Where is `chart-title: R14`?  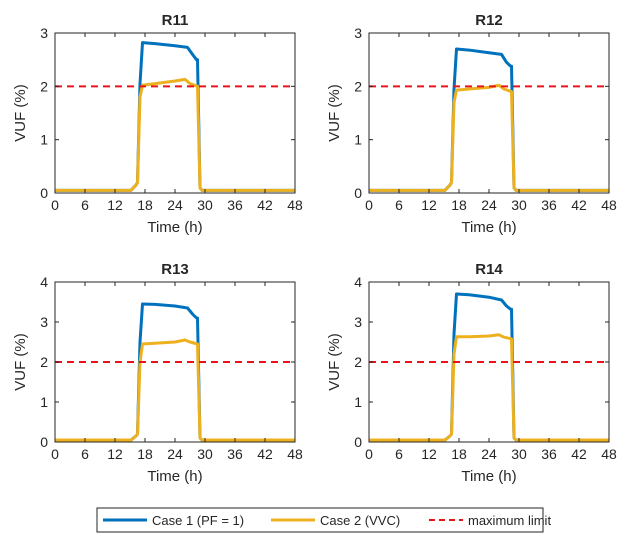 chart-title: R14 is located at coordinates (489, 269).